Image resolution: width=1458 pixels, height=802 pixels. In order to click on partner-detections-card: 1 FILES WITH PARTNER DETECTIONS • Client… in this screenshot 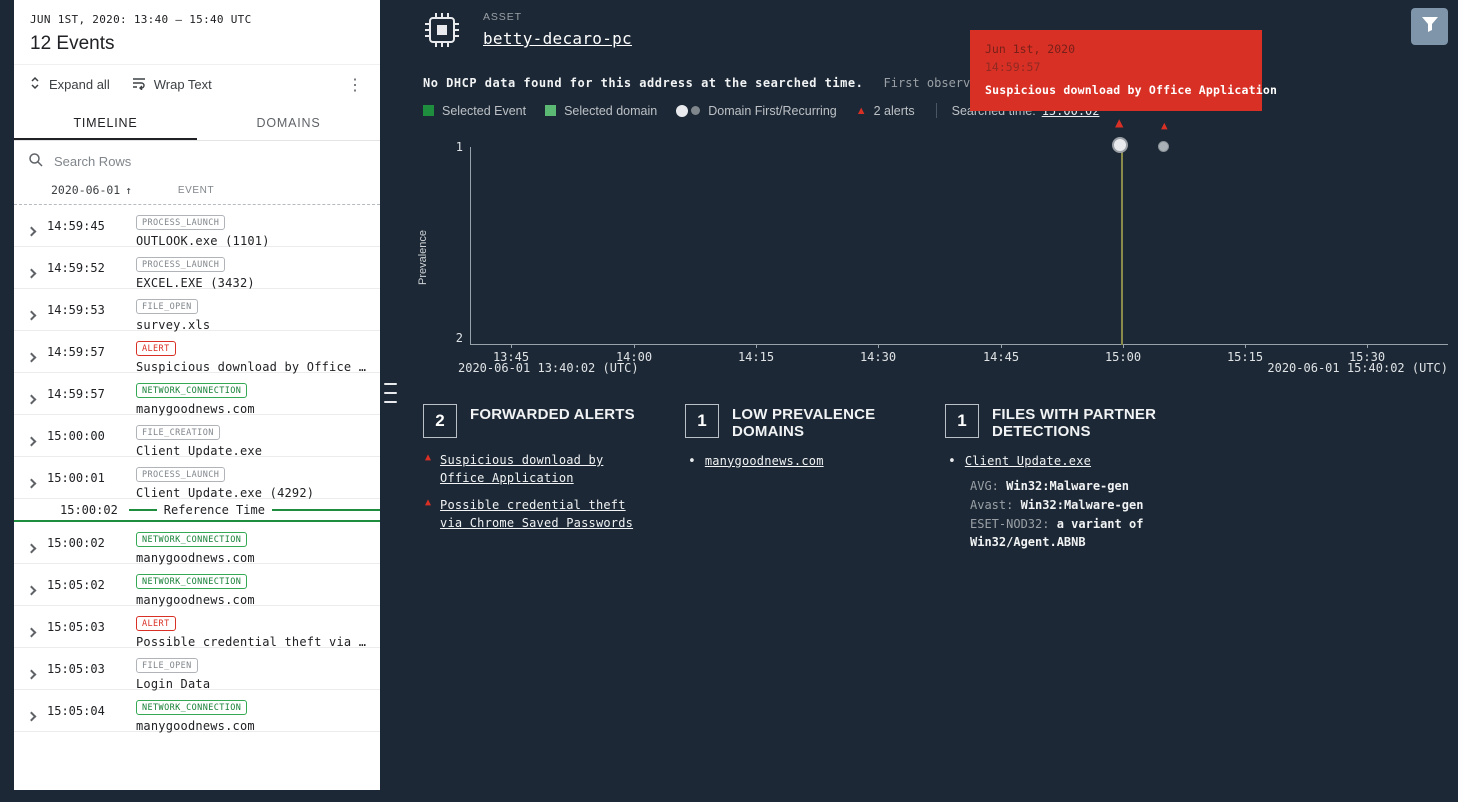, I will do `click(1080, 478)`.